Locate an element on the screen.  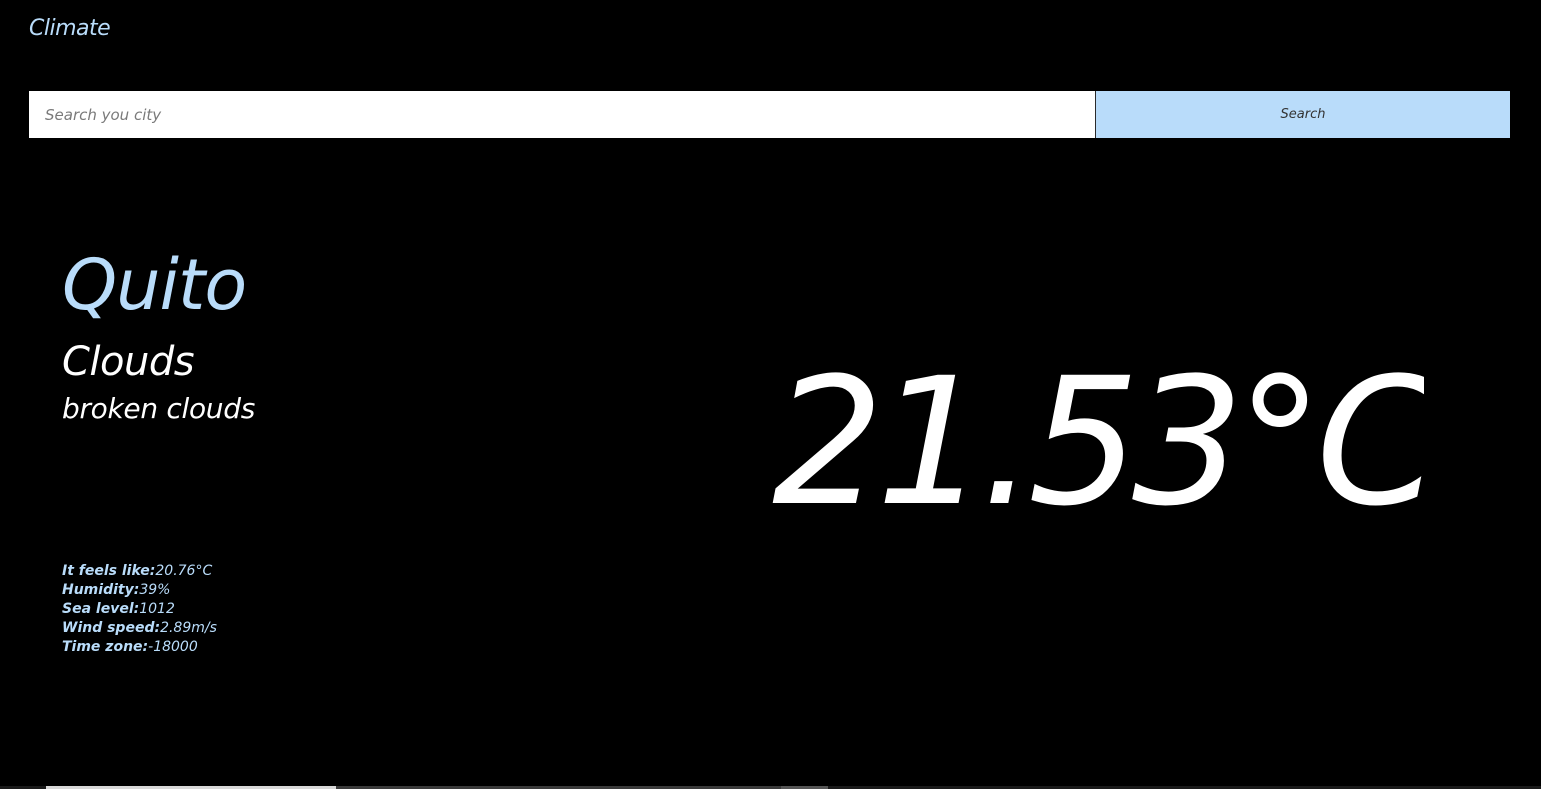
search-input is located at coordinates (562, 114).